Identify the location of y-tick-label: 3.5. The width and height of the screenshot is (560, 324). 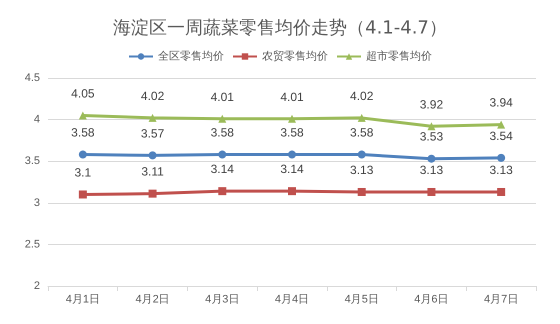
(32, 161).